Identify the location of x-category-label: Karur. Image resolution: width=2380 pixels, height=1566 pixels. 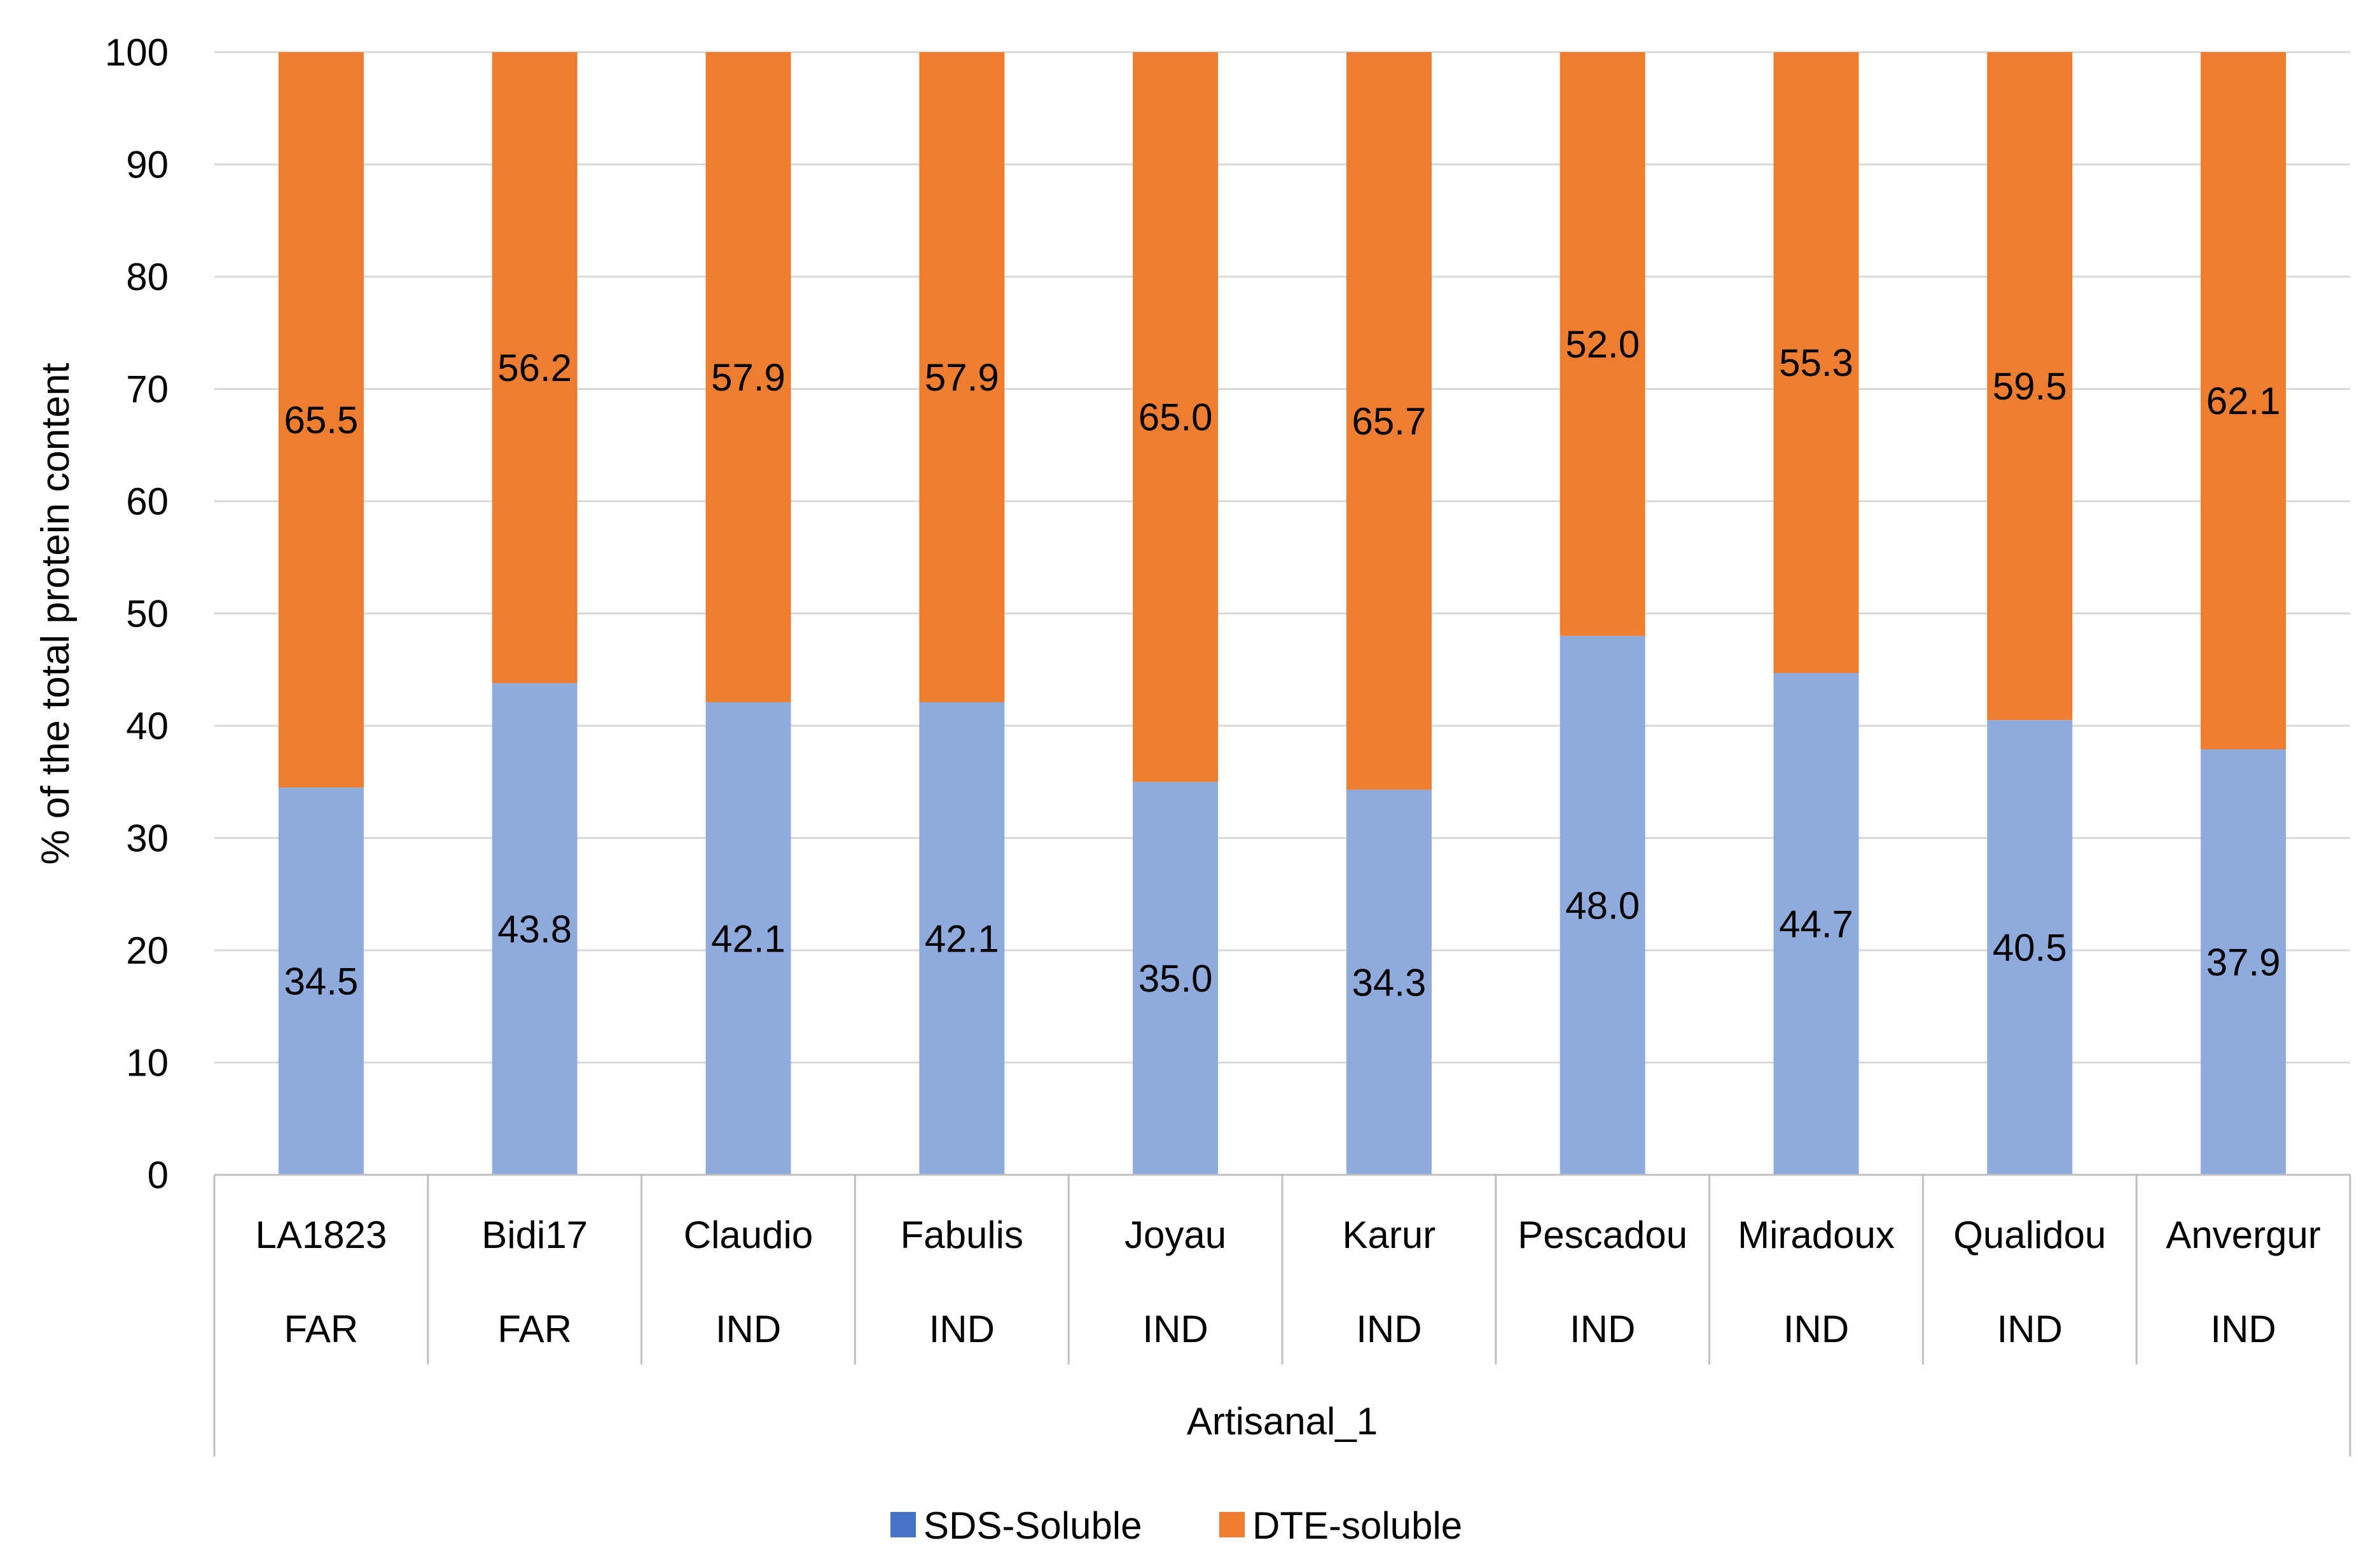
(1389, 1235).